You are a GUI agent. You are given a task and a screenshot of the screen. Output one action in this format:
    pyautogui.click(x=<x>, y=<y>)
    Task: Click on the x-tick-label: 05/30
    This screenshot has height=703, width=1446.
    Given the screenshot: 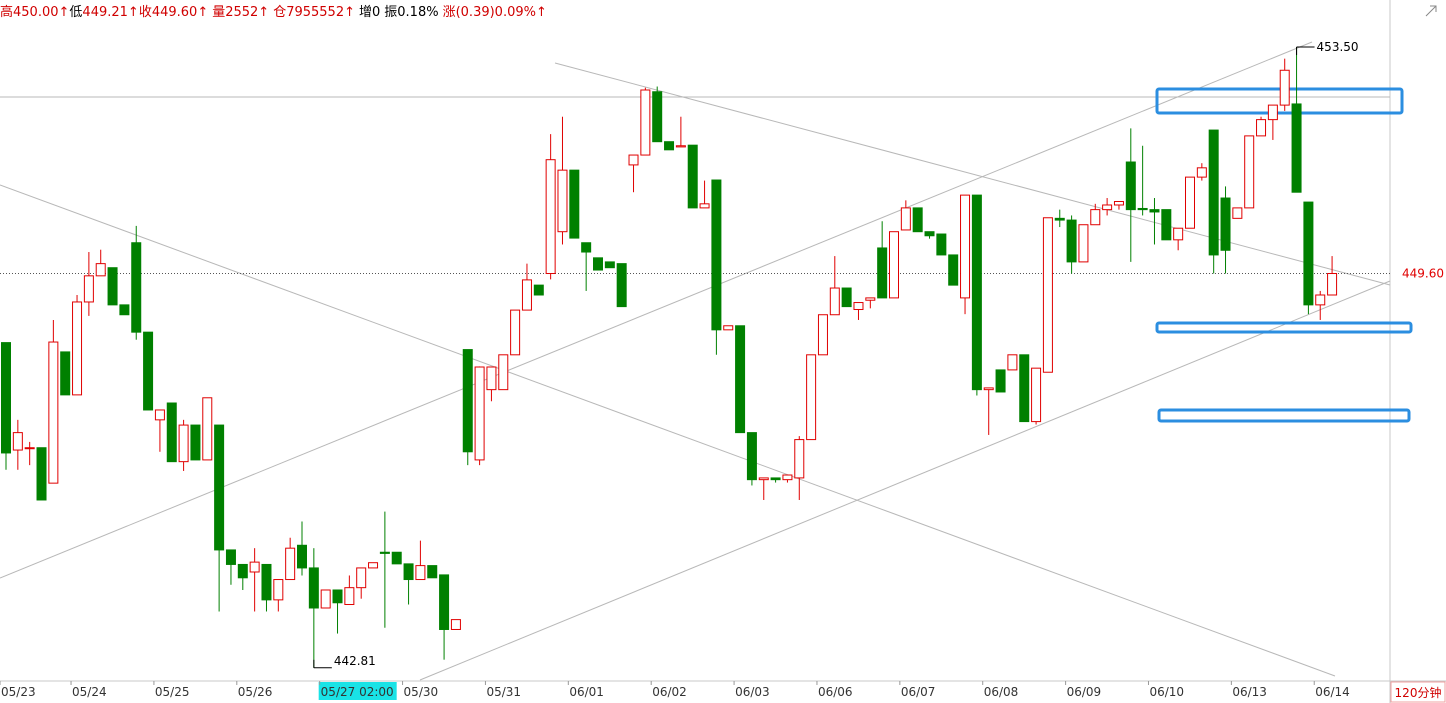 What is the action you would take?
    pyautogui.click(x=421, y=692)
    